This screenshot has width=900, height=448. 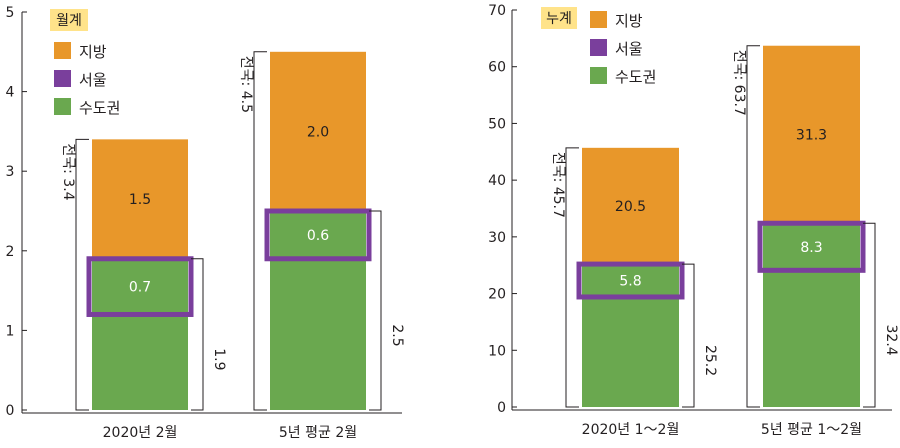 I want to click on data-label-seoul: 0.7, so click(x=140, y=288).